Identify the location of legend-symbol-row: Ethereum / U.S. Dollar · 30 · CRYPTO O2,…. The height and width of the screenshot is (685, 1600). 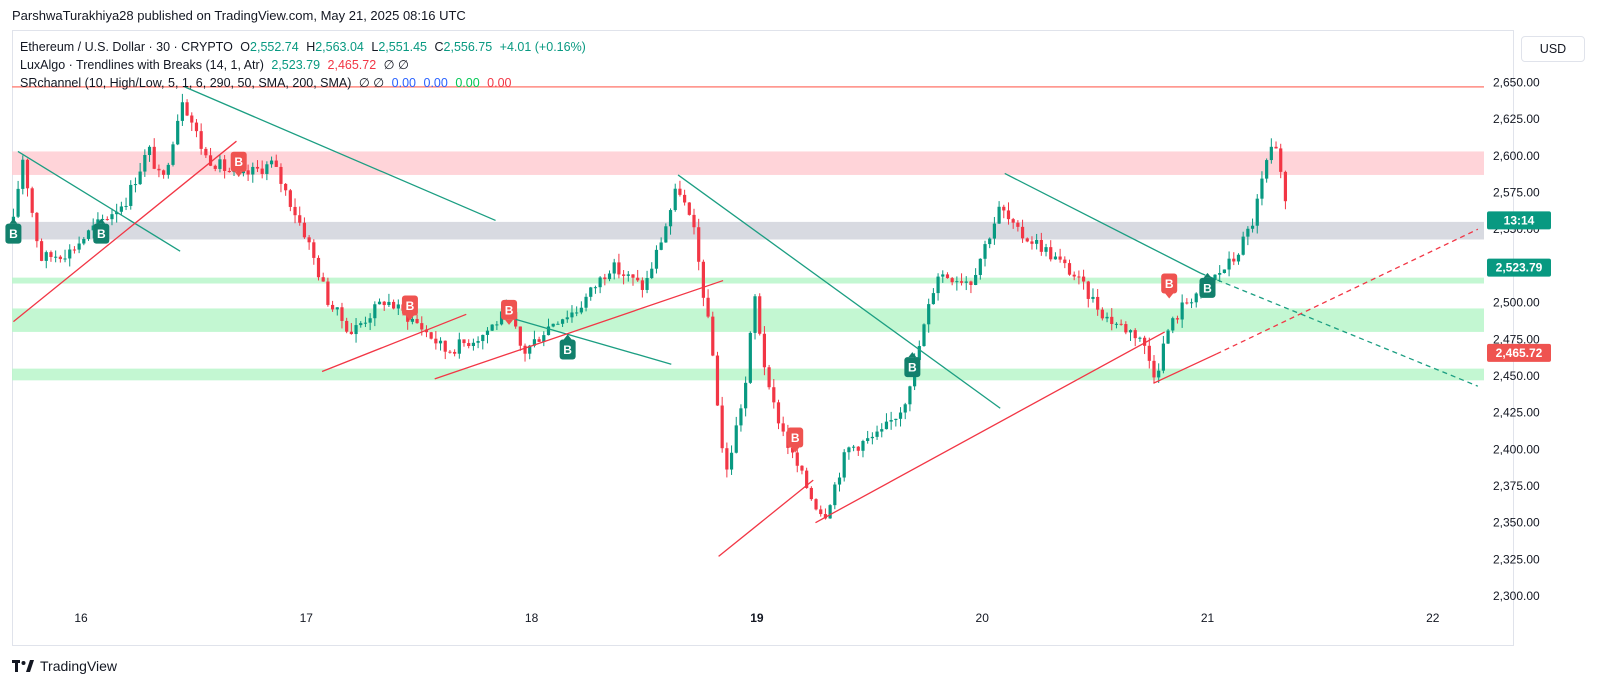
(305, 47).